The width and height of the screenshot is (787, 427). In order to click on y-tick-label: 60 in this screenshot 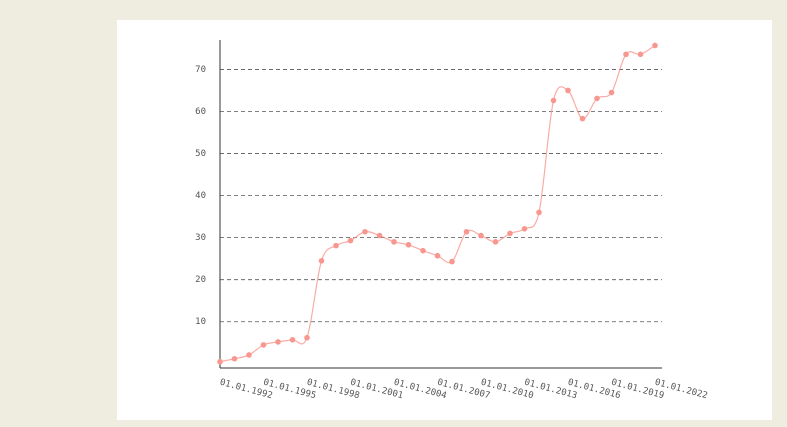, I will do `click(200, 112)`.